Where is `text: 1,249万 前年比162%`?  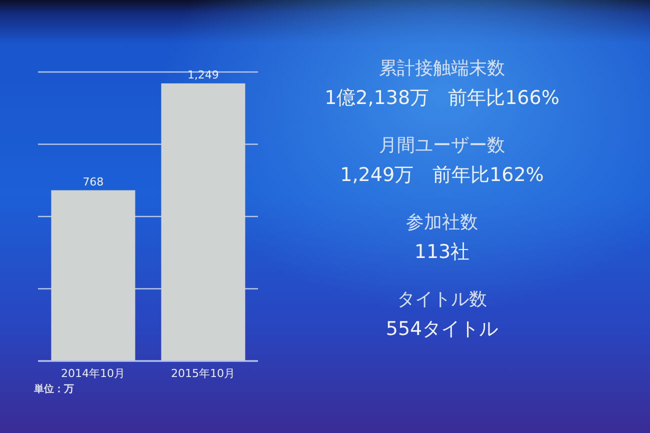 text: 1,249万 前年比162% is located at coordinates (442, 175).